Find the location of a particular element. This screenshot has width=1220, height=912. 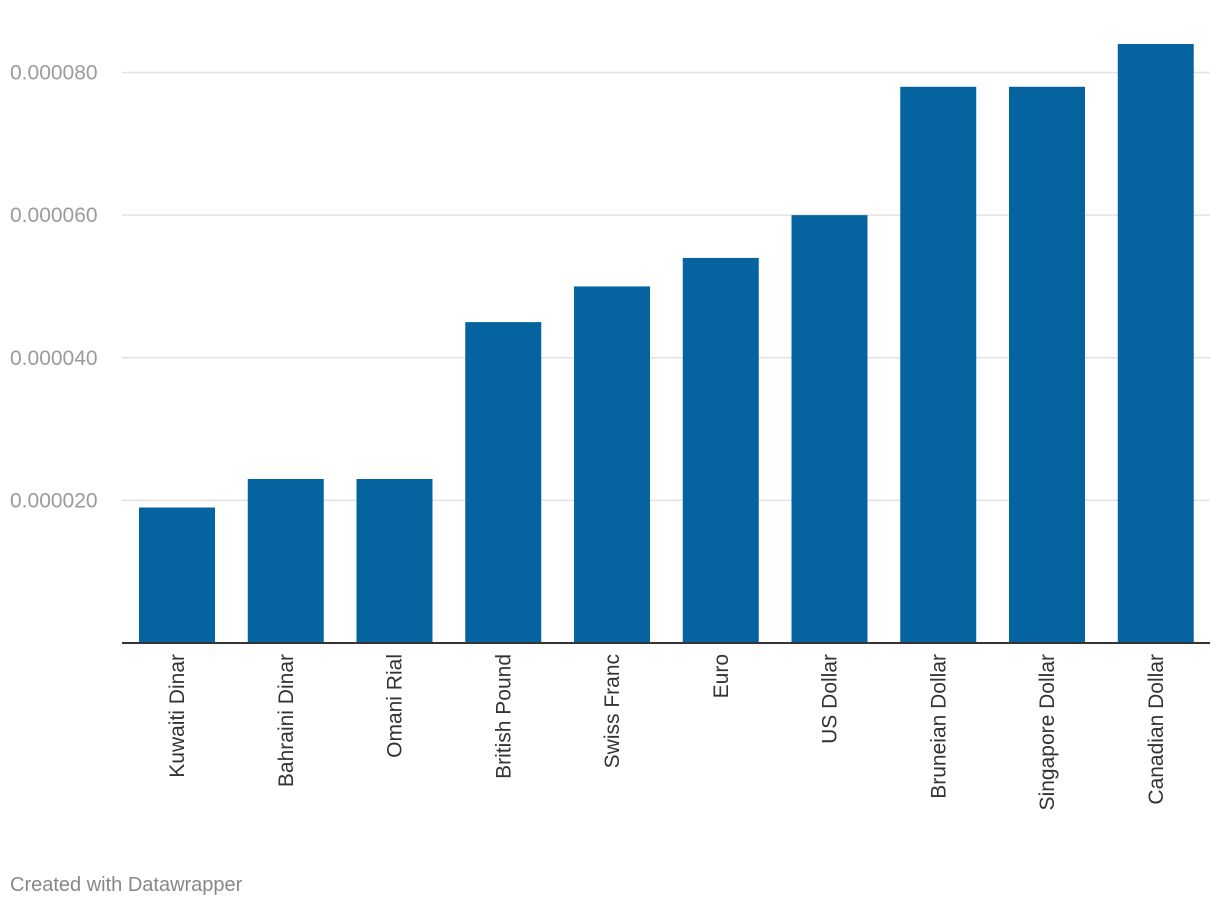

y-tick-label: 0.000040 is located at coordinates (54, 358).